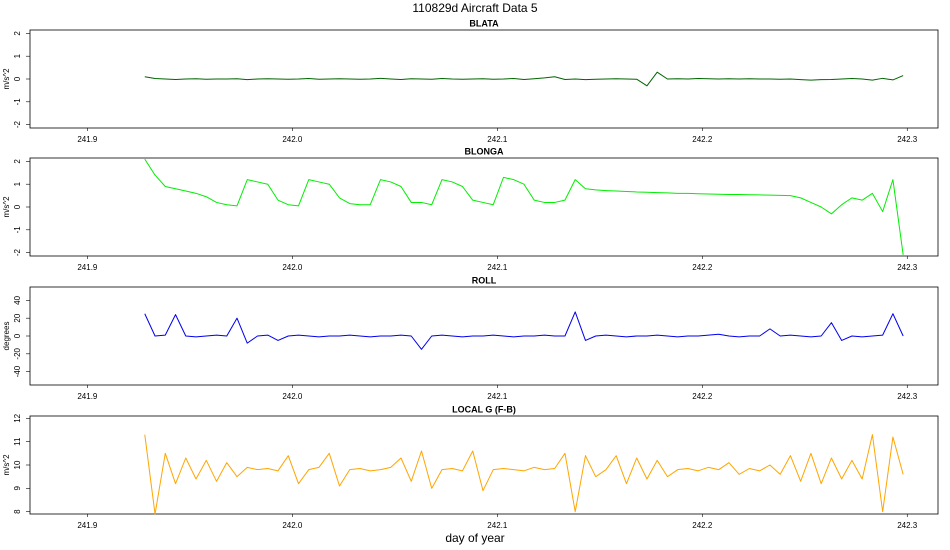 The width and height of the screenshot is (950, 550). Describe the element at coordinates (484, 409) in the screenshot. I see `panel-title: LOCAL G (F-B)` at that location.